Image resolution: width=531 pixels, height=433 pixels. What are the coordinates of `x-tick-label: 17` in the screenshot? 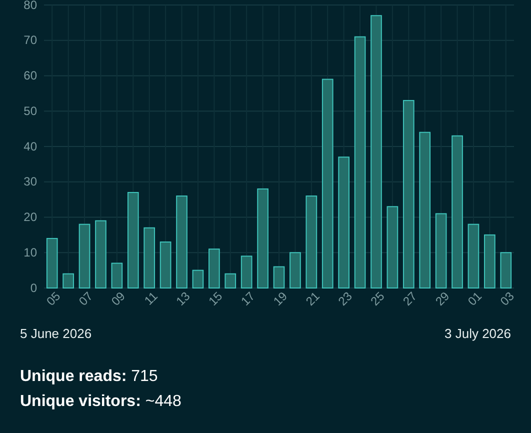 It's located at (248, 298).